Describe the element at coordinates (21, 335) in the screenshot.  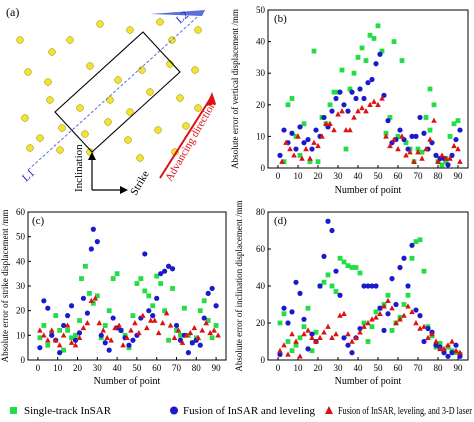
I see `y-tick-label: 10` at that location.